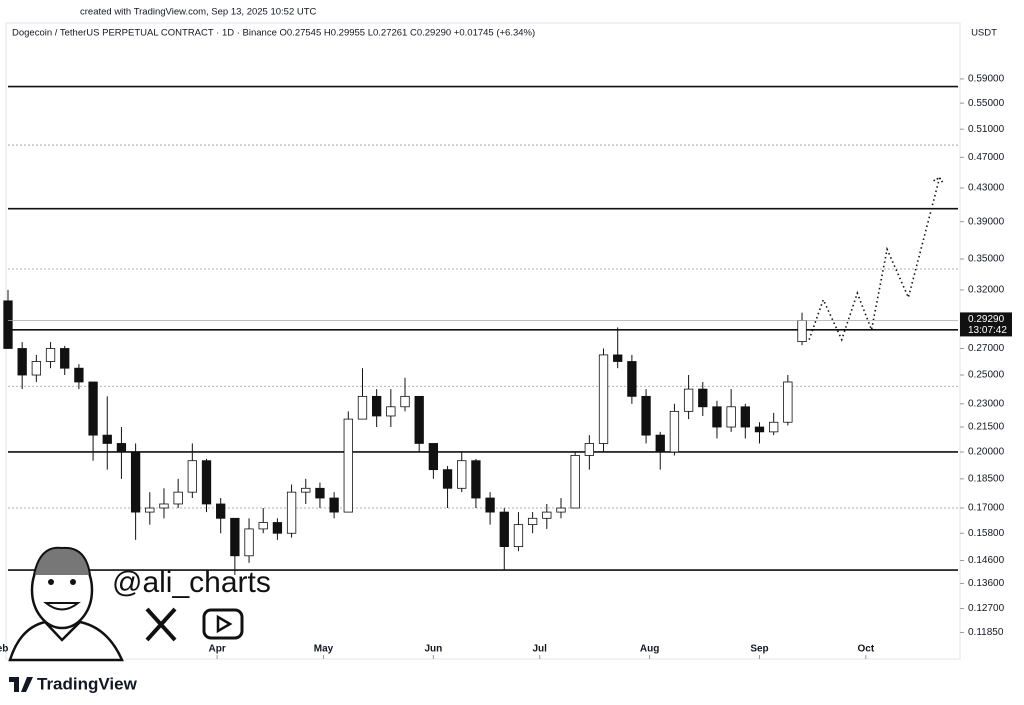 The width and height of the screenshot is (1024, 705). What do you see at coordinates (986, 632) in the screenshot?
I see `y-tick-label: 0.11850` at bounding box center [986, 632].